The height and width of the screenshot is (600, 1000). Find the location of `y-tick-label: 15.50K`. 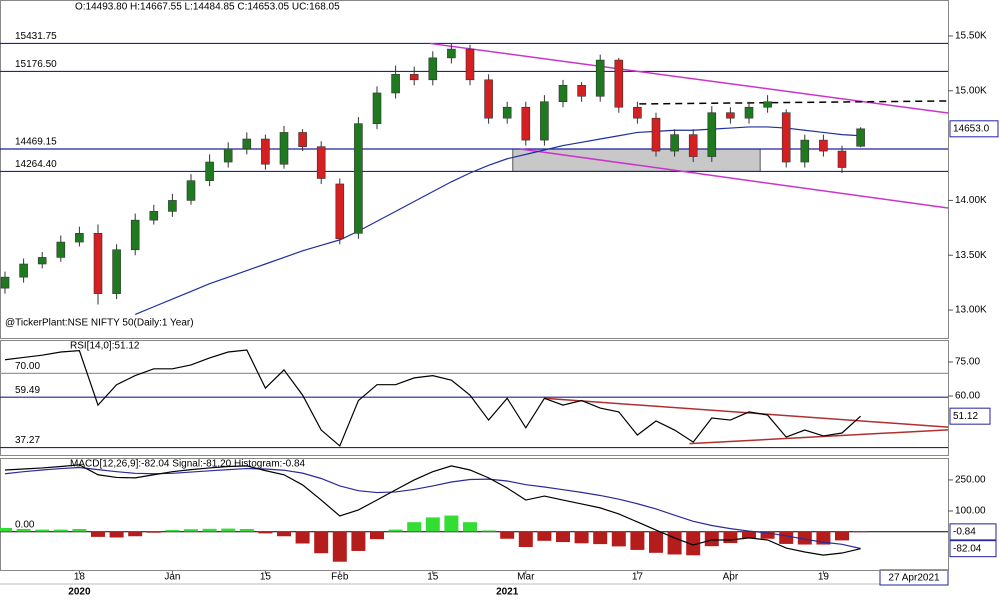

y-tick-label: 15.50K is located at coordinates (971, 36).